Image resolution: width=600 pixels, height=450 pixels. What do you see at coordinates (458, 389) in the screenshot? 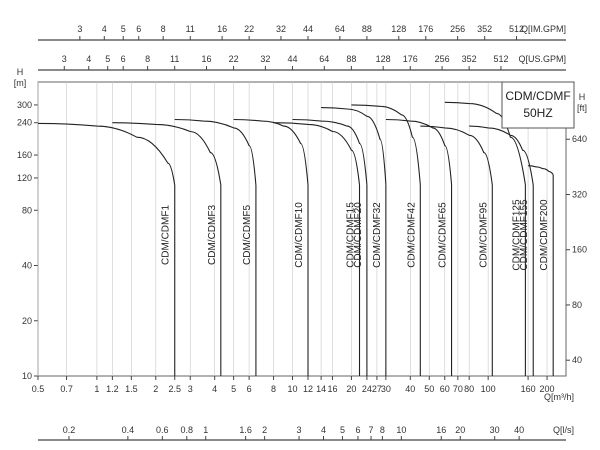
I see `m3h-tick-label: 70` at bounding box center [458, 389].